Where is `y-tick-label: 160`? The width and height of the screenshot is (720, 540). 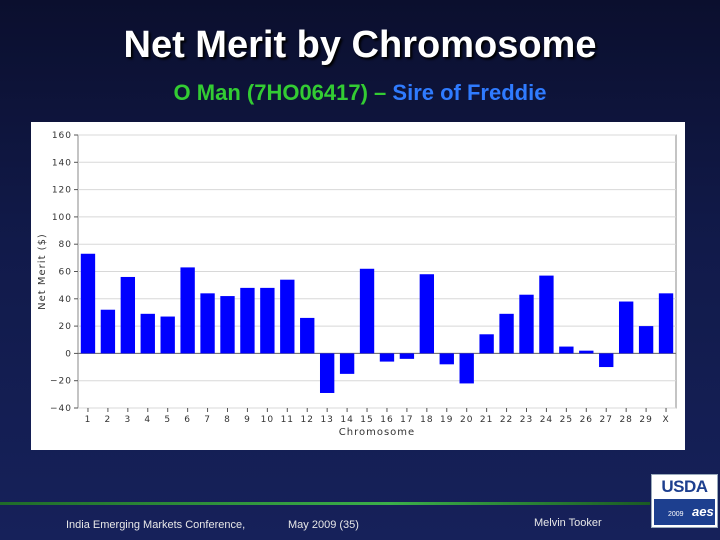 y-tick-label: 160 is located at coordinates (62, 136).